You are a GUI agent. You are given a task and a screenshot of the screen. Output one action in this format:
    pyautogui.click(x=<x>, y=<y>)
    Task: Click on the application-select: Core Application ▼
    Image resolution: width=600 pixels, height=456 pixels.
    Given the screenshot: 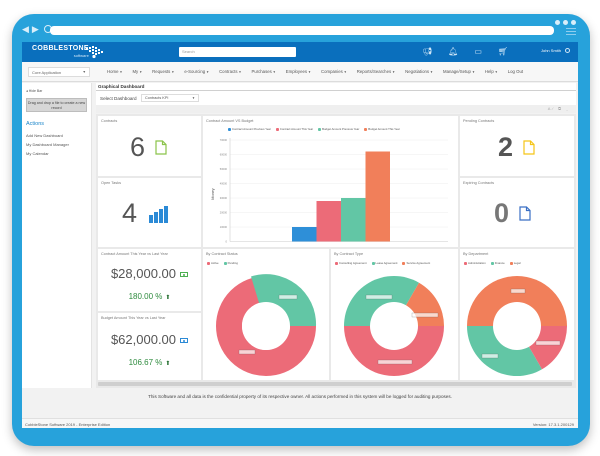 What is the action you would take?
    pyautogui.click(x=59, y=72)
    